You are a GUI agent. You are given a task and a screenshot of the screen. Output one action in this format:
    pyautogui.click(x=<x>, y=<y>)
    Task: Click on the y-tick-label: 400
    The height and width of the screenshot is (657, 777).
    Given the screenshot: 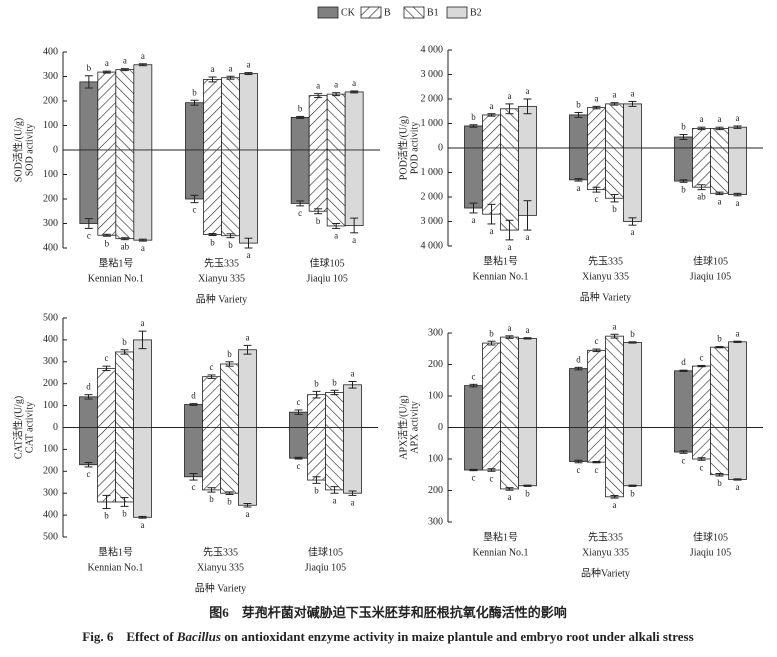 What is the action you would take?
    pyautogui.click(x=50, y=514)
    